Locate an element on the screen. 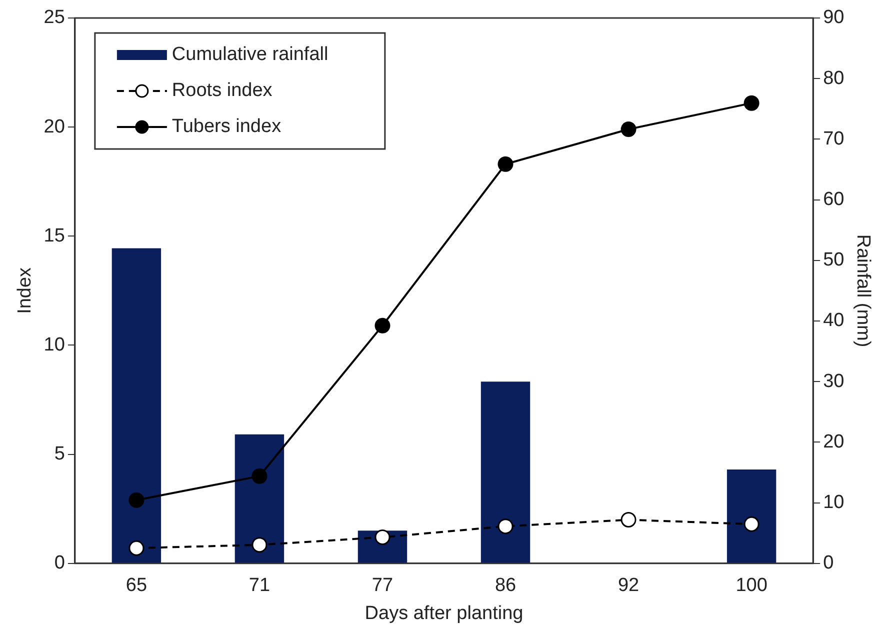 This screenshot has width=888, height=631. y2-tick-label: 10 is located at coordinates (833, 503).